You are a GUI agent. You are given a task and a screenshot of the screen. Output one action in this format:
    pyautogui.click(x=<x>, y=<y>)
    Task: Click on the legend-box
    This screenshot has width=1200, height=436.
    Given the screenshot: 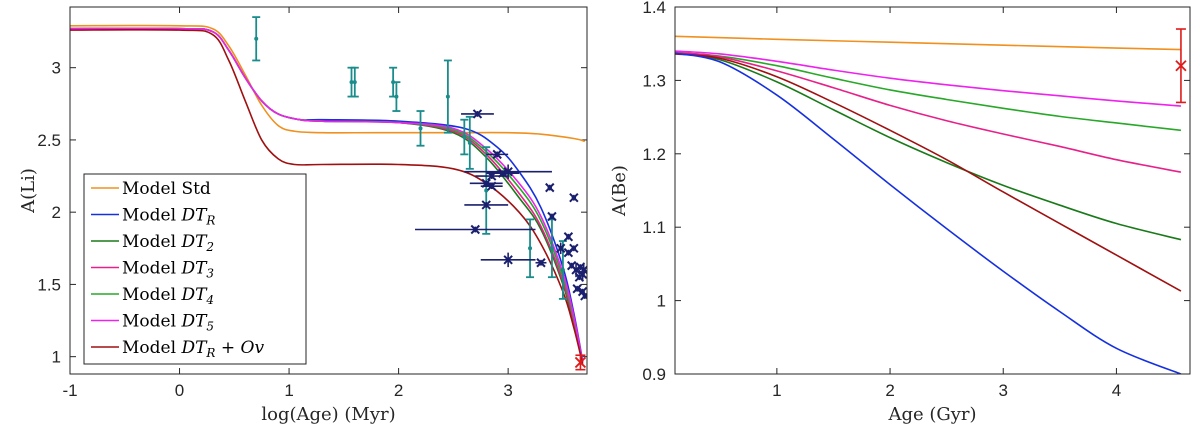 What is the action you would take?
    pyautogui.click(x=195, y=269)
    